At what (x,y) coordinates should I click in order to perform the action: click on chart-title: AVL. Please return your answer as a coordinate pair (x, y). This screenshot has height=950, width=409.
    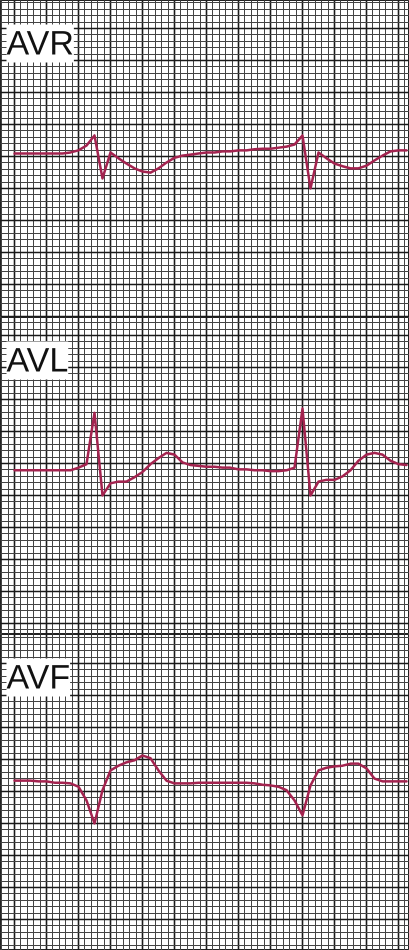
    Looking at the image, I should click on (37, 361).